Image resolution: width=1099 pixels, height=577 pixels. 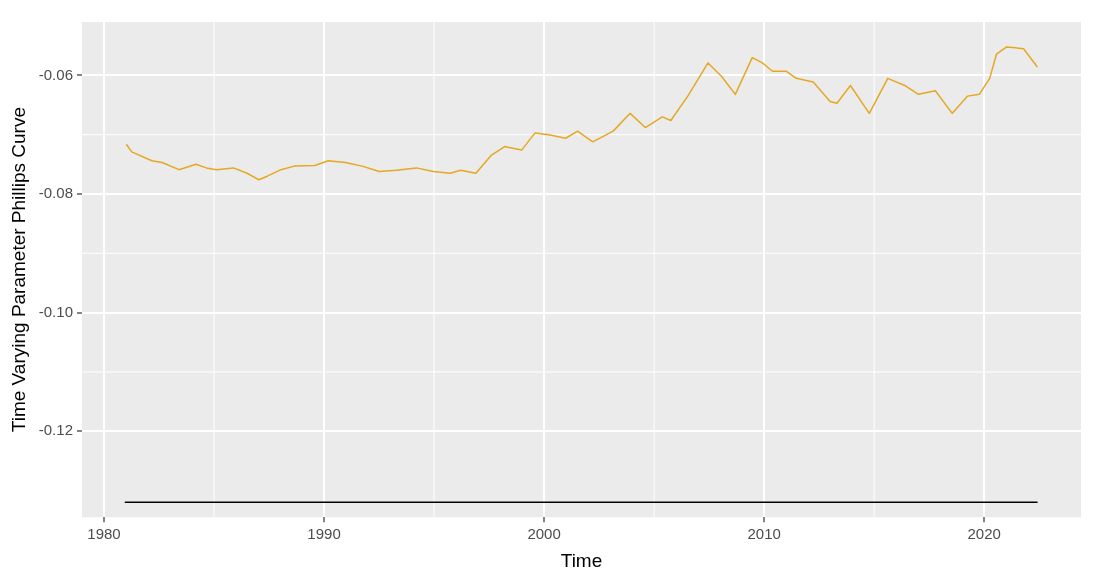 What do you see at coordinates (104, 534) in the screenshot?
I see `x-tick-label: 1980` at bounding box center [104, 534].